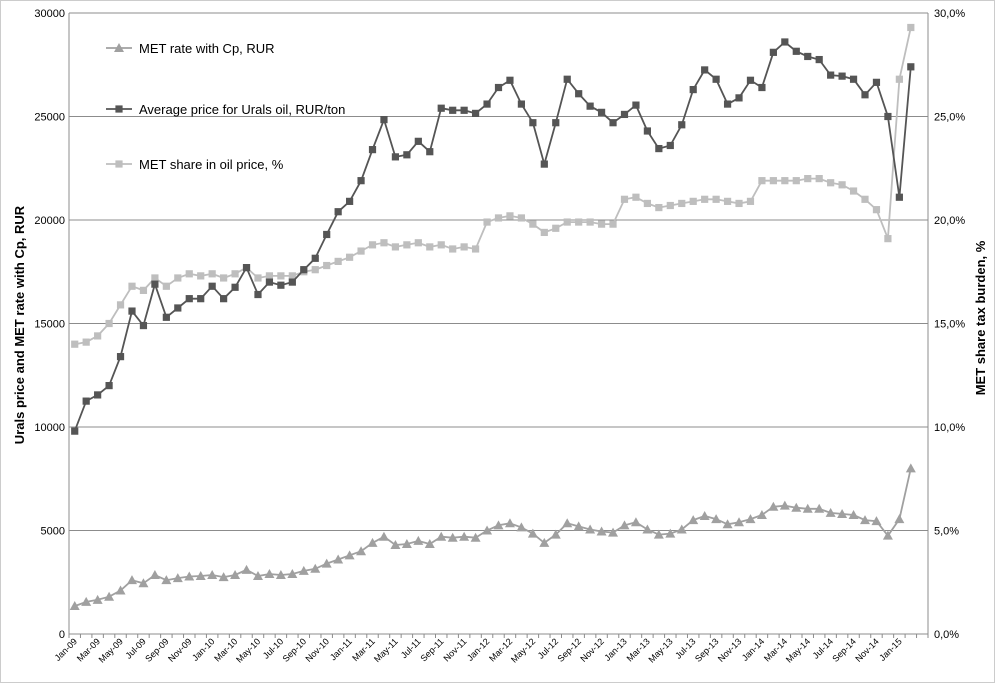  I want to click on y-axis-right-title: MET share tax burden, %, so click(980, 317).